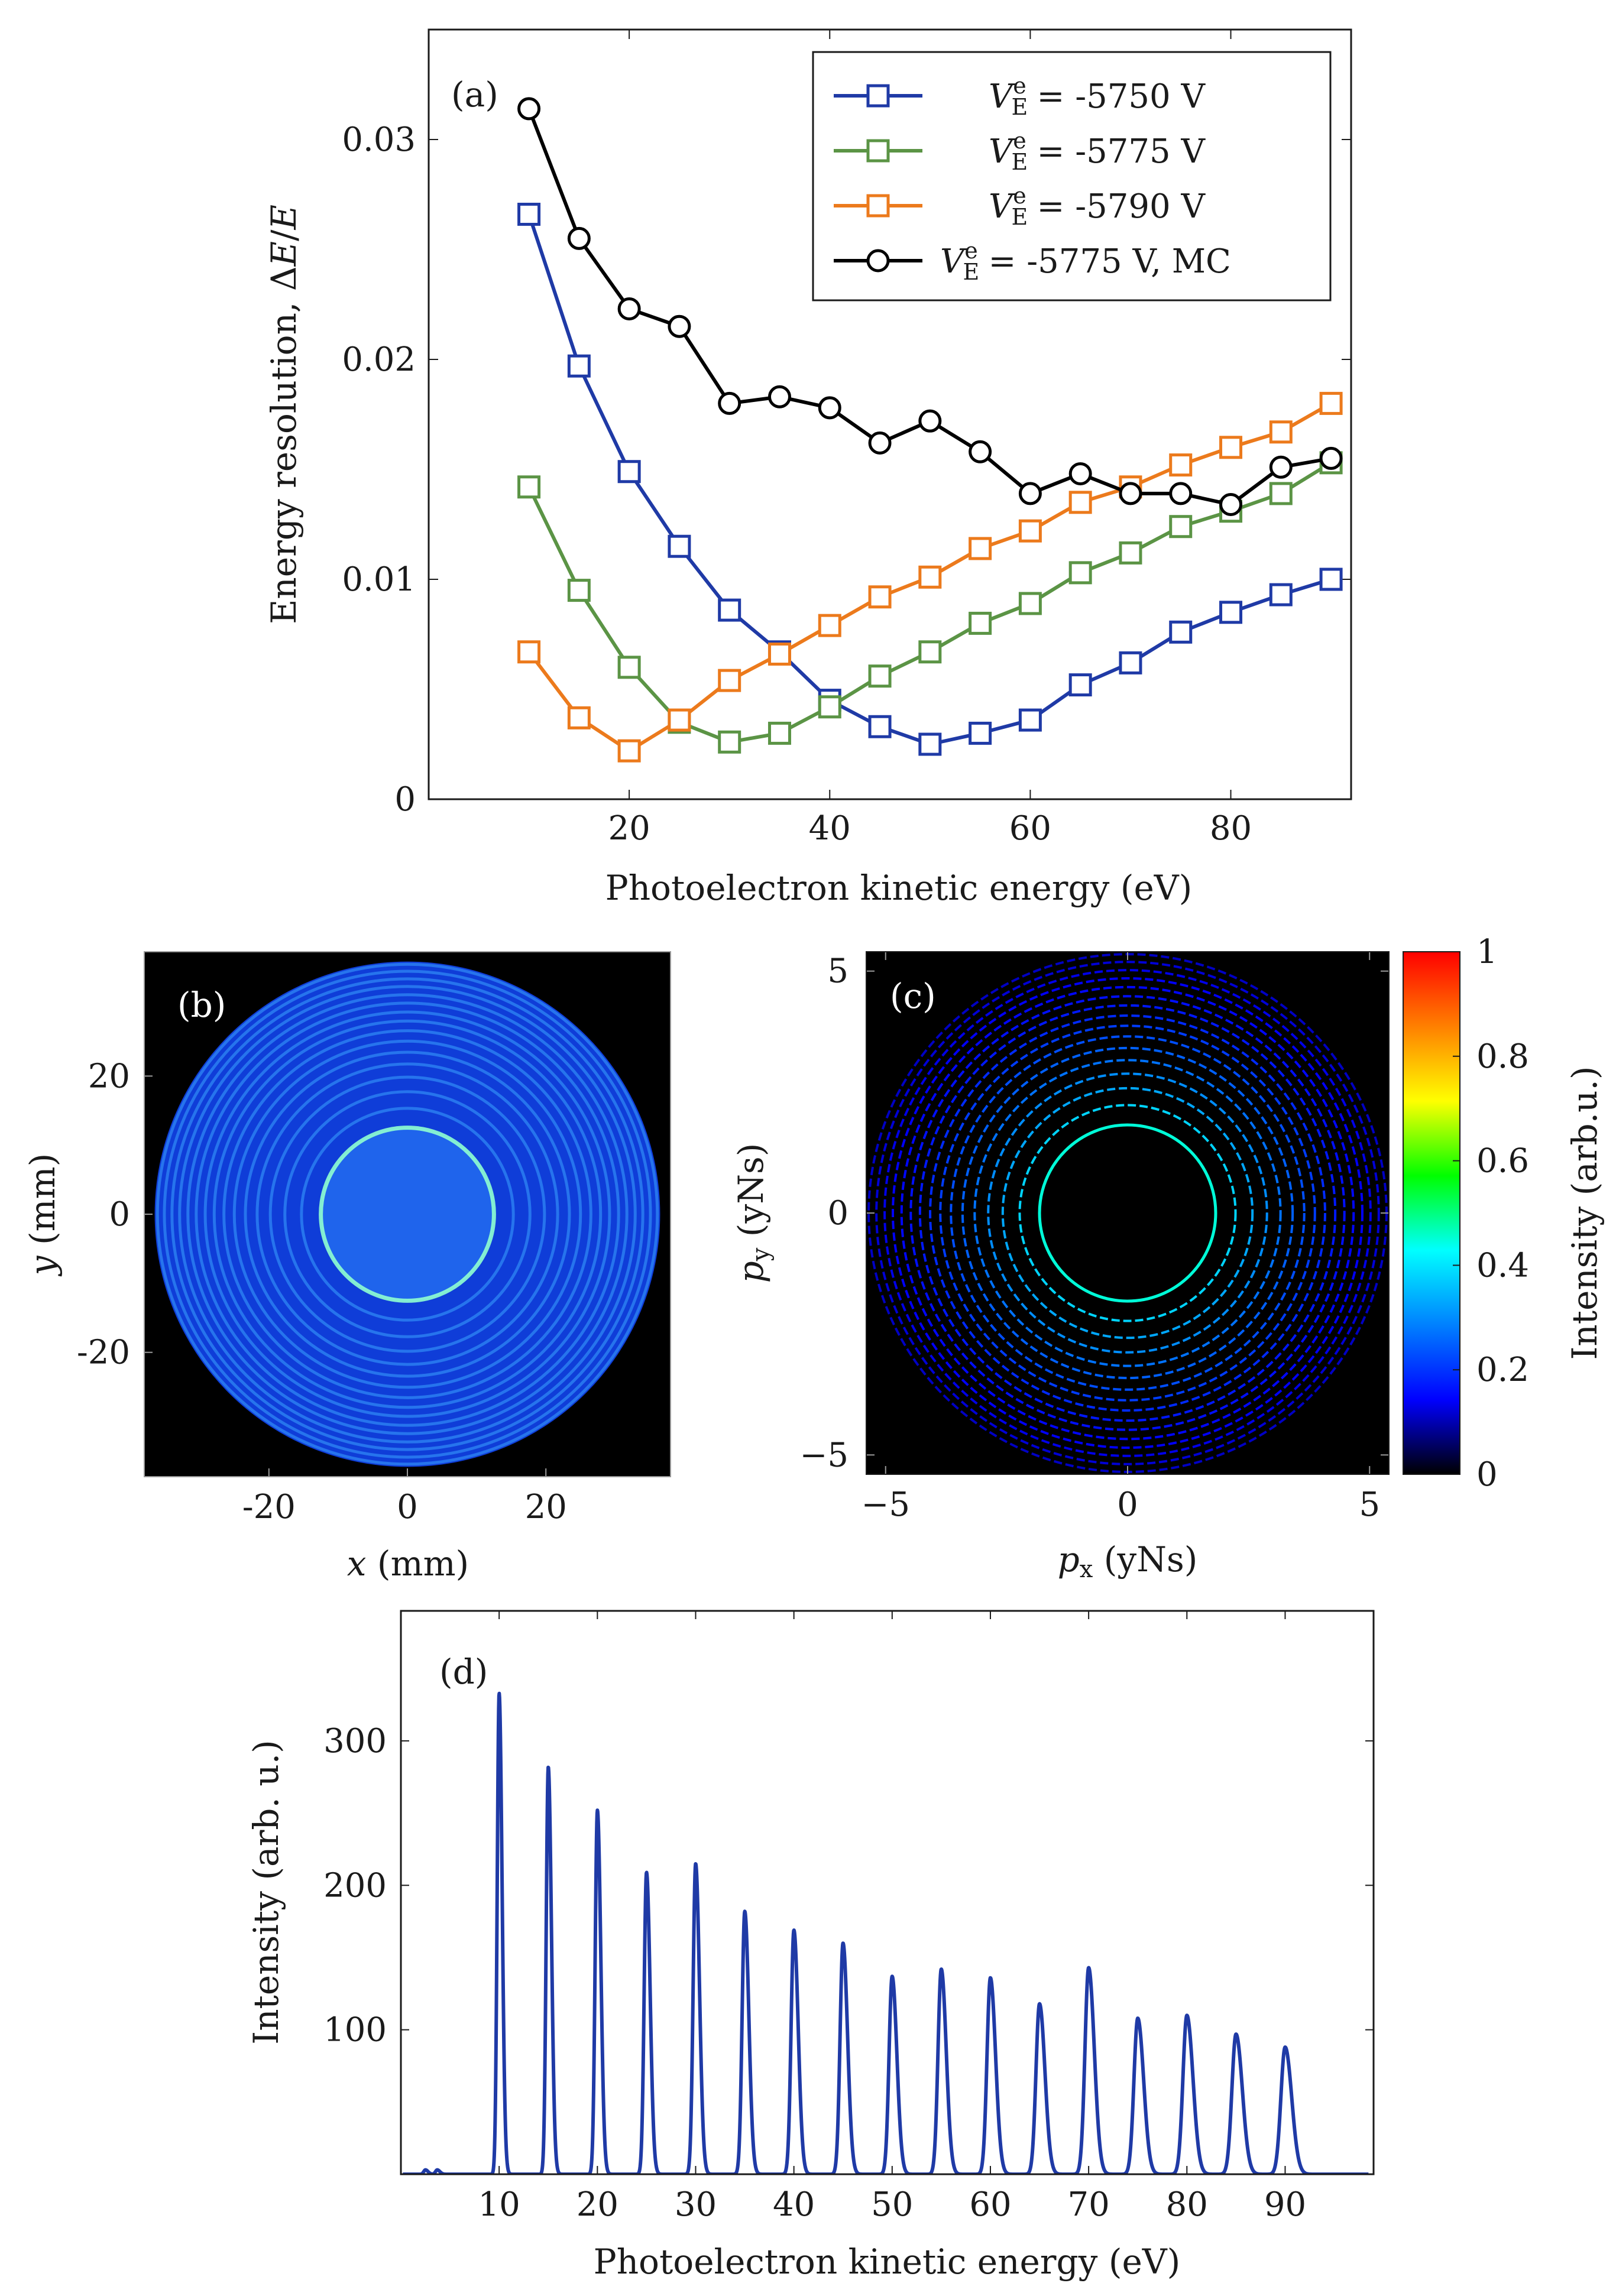 The image size is (1616, 2296). I want to click on d-ytick-label: 300, so click(355, 1741).